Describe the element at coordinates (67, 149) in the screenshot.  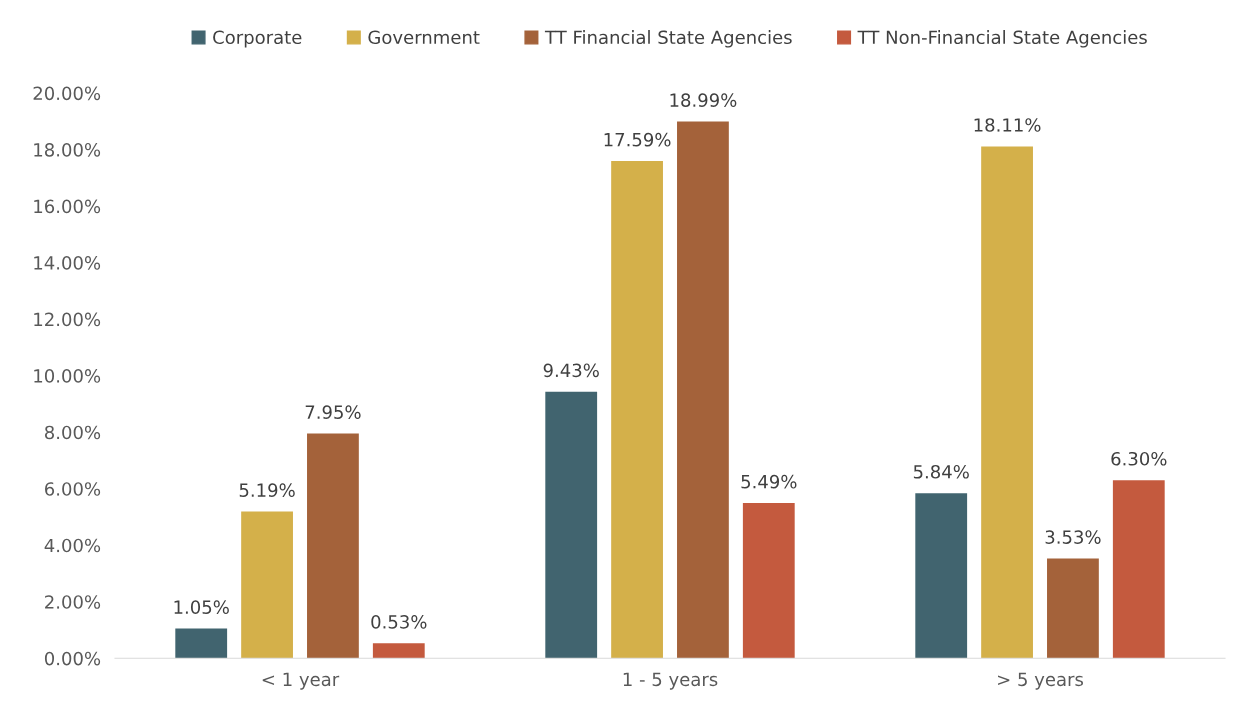
I see `y-tick-label: 18.00%` at that location.